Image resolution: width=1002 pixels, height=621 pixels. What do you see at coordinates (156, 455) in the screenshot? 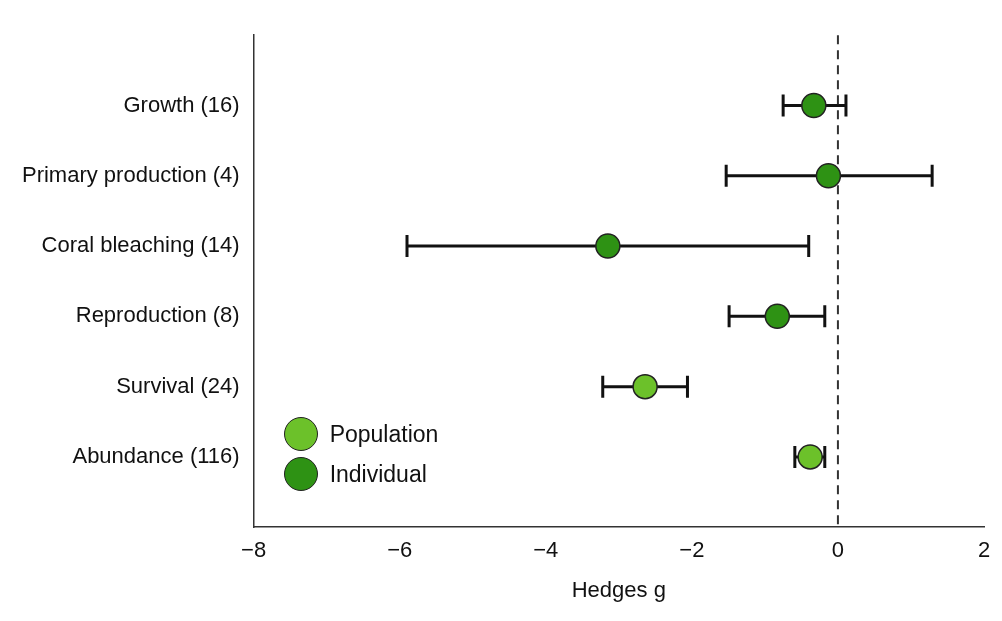
I see `y-tick-label: Abundance (116)` at bounding box center [156, 455].